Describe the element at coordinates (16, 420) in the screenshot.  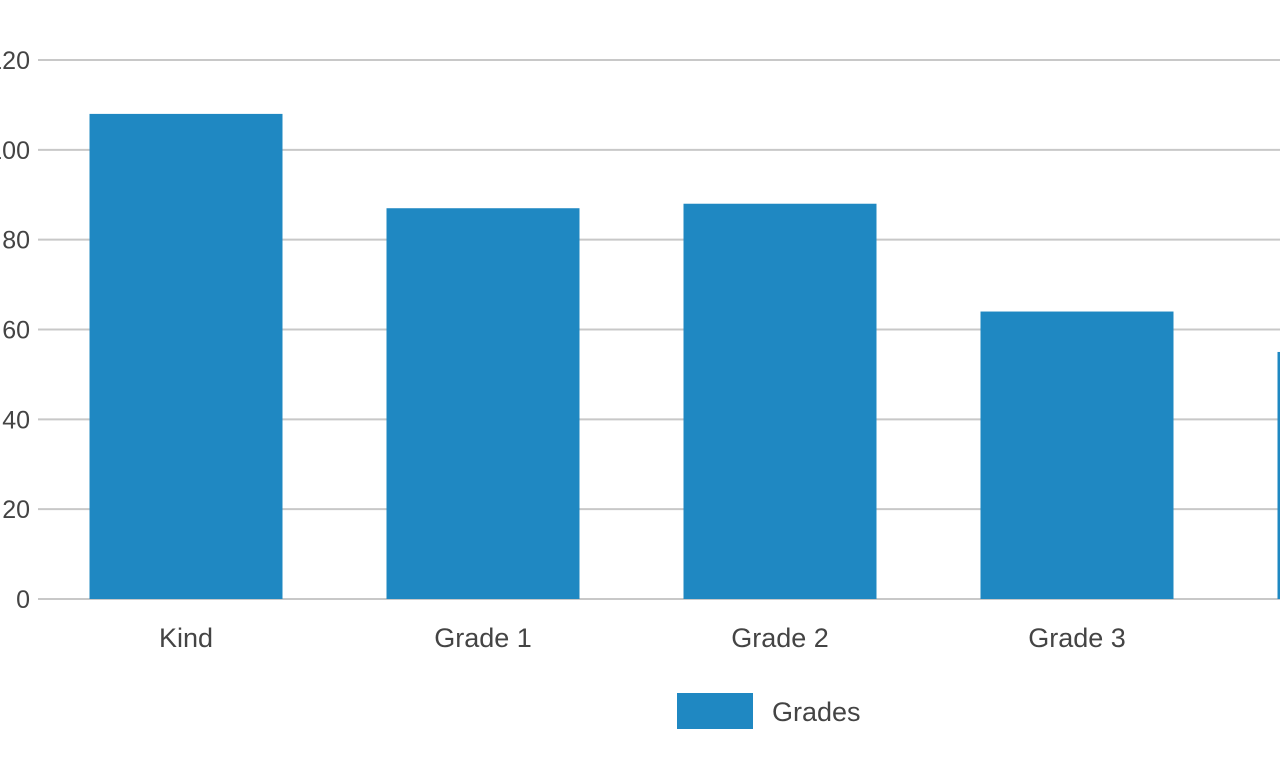
I see `y-tick-label: 40` at that location.